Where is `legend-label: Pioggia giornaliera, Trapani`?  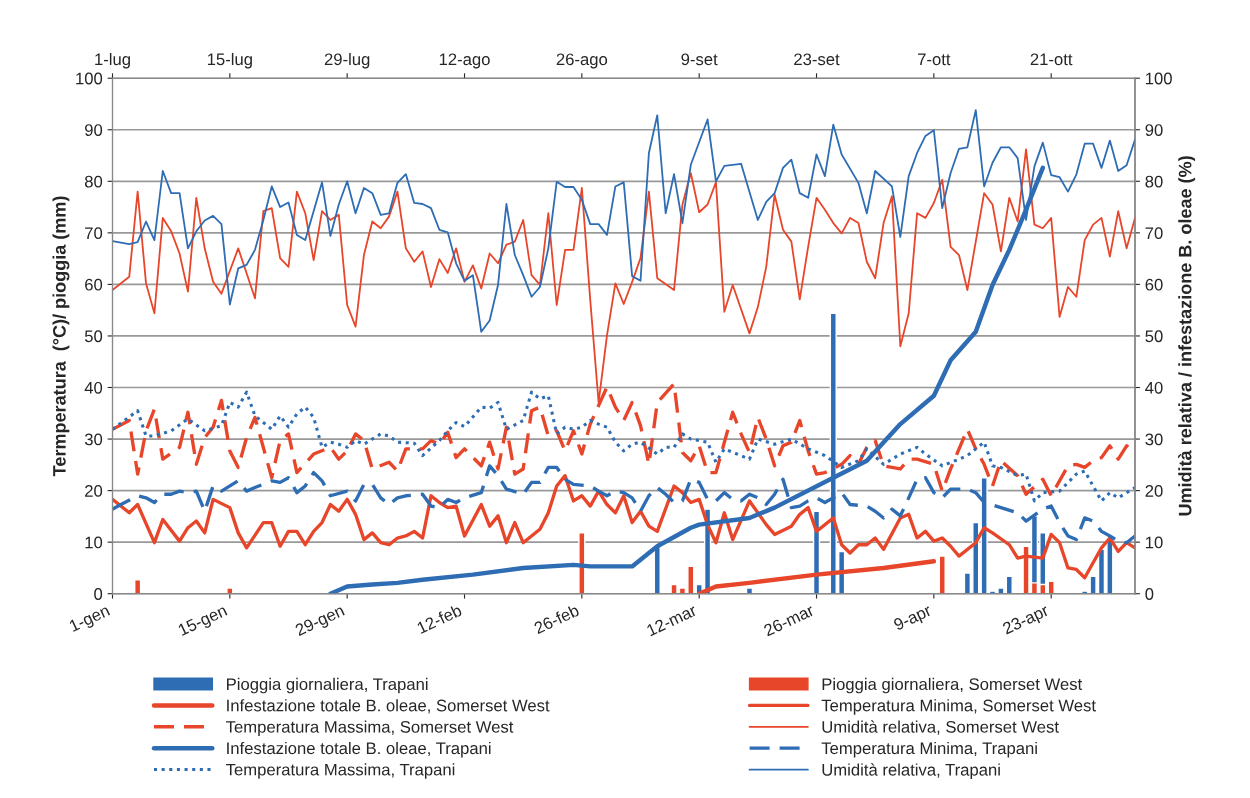 legend-label: Pioggia giornaliera, Trapani is located at coordinates (327, 685).